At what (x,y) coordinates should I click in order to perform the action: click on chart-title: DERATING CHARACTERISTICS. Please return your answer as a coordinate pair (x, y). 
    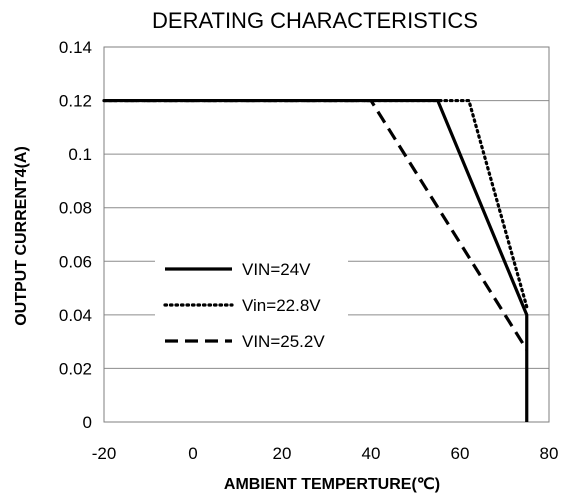
    Looking at the image, I should click on (315, 20).